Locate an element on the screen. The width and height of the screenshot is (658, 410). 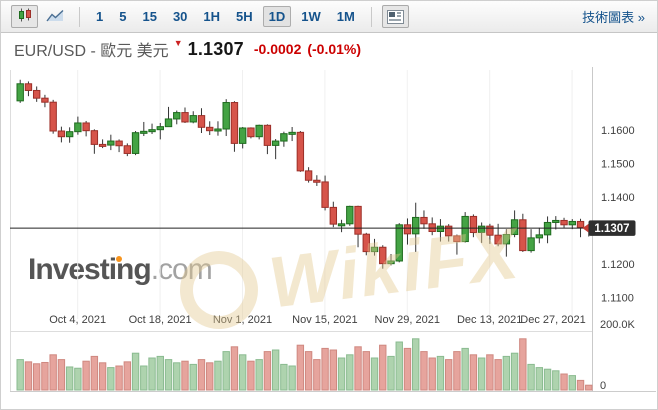
price-axis-label: 1.1500 is located at coordinates (618, 165).